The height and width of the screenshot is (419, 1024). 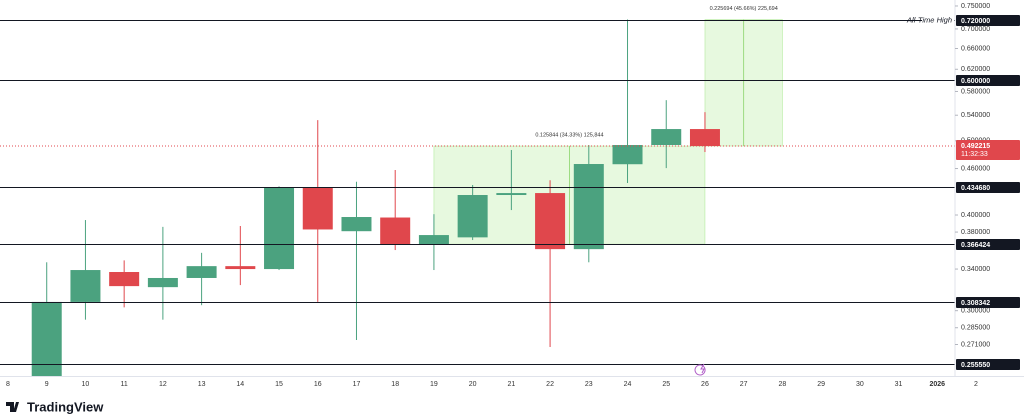 What do you see at coordinates (975, 29) in the screenshot?
I see `y-tick-label: 0.700000` at bounding box center [975, 29].